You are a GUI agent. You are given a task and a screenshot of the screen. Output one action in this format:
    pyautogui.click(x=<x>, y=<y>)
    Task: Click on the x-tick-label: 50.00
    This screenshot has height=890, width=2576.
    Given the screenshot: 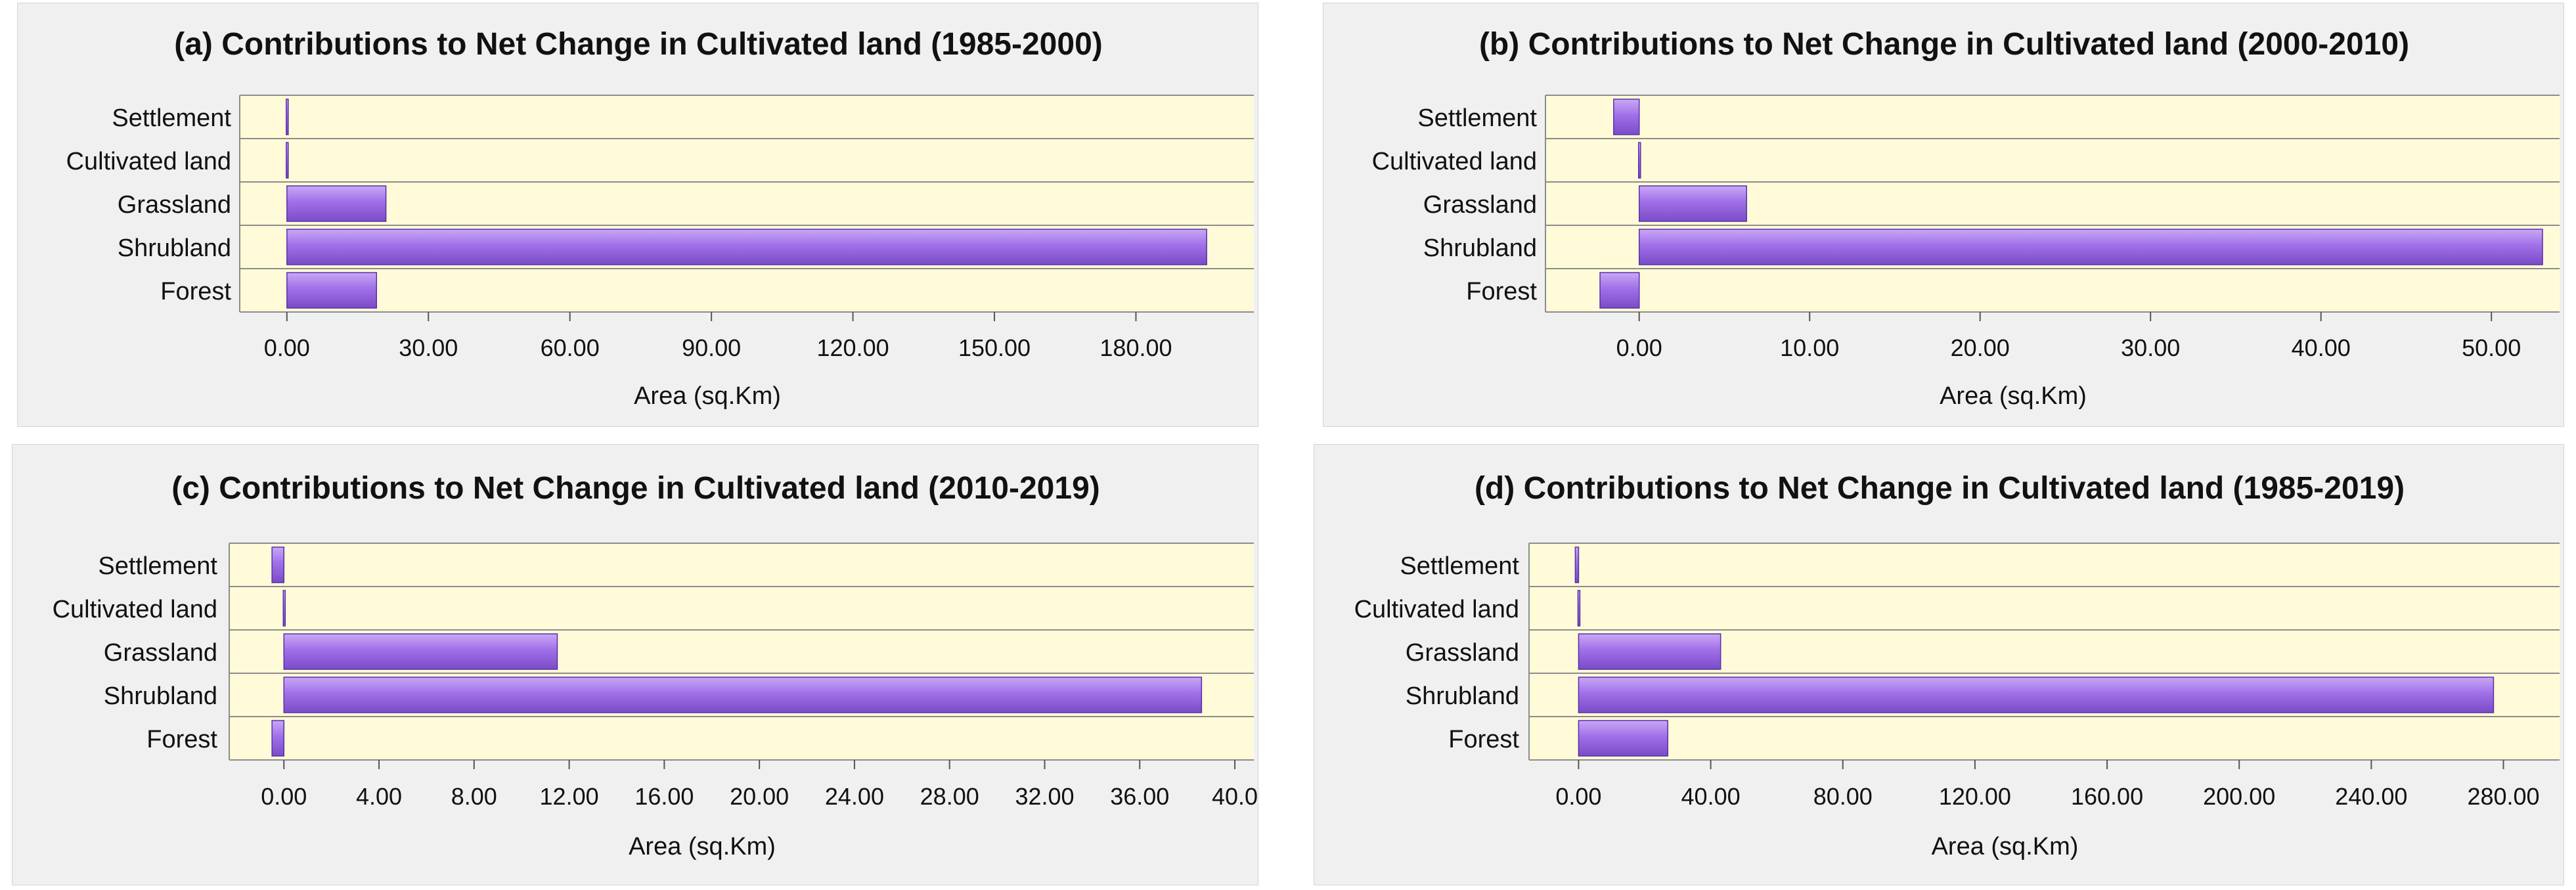 What is the action you would take?
    pyautogui.click(x=2491, y=348)
    